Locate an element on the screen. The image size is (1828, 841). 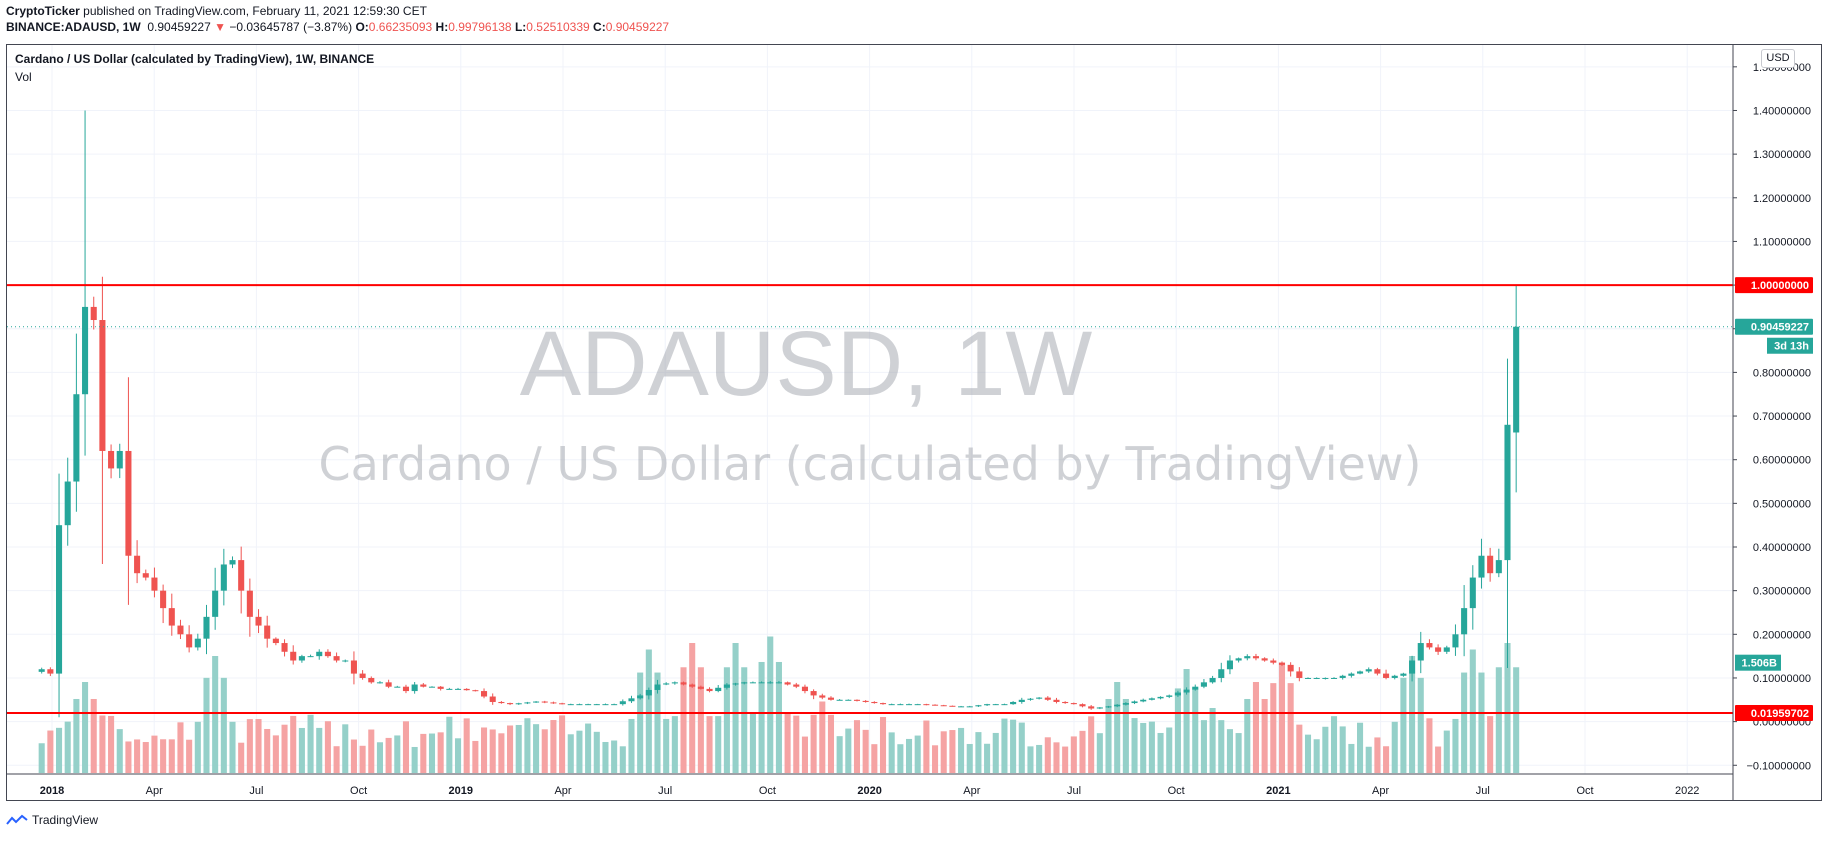
change-arrow-icon: ▼ is located at coordinates (220, 27).